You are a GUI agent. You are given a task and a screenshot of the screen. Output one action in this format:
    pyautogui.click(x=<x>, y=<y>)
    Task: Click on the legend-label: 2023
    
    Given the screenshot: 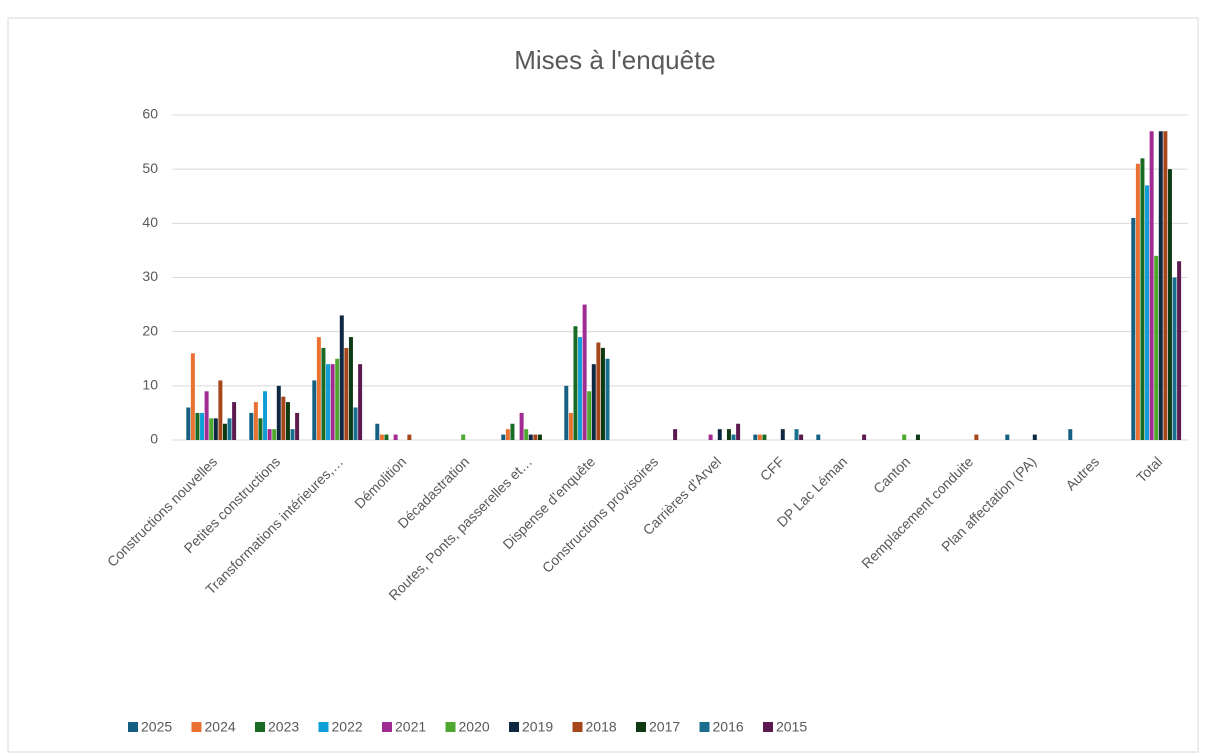 What is the action you would take?
    pyautogui.click(x=283, y=727)
    